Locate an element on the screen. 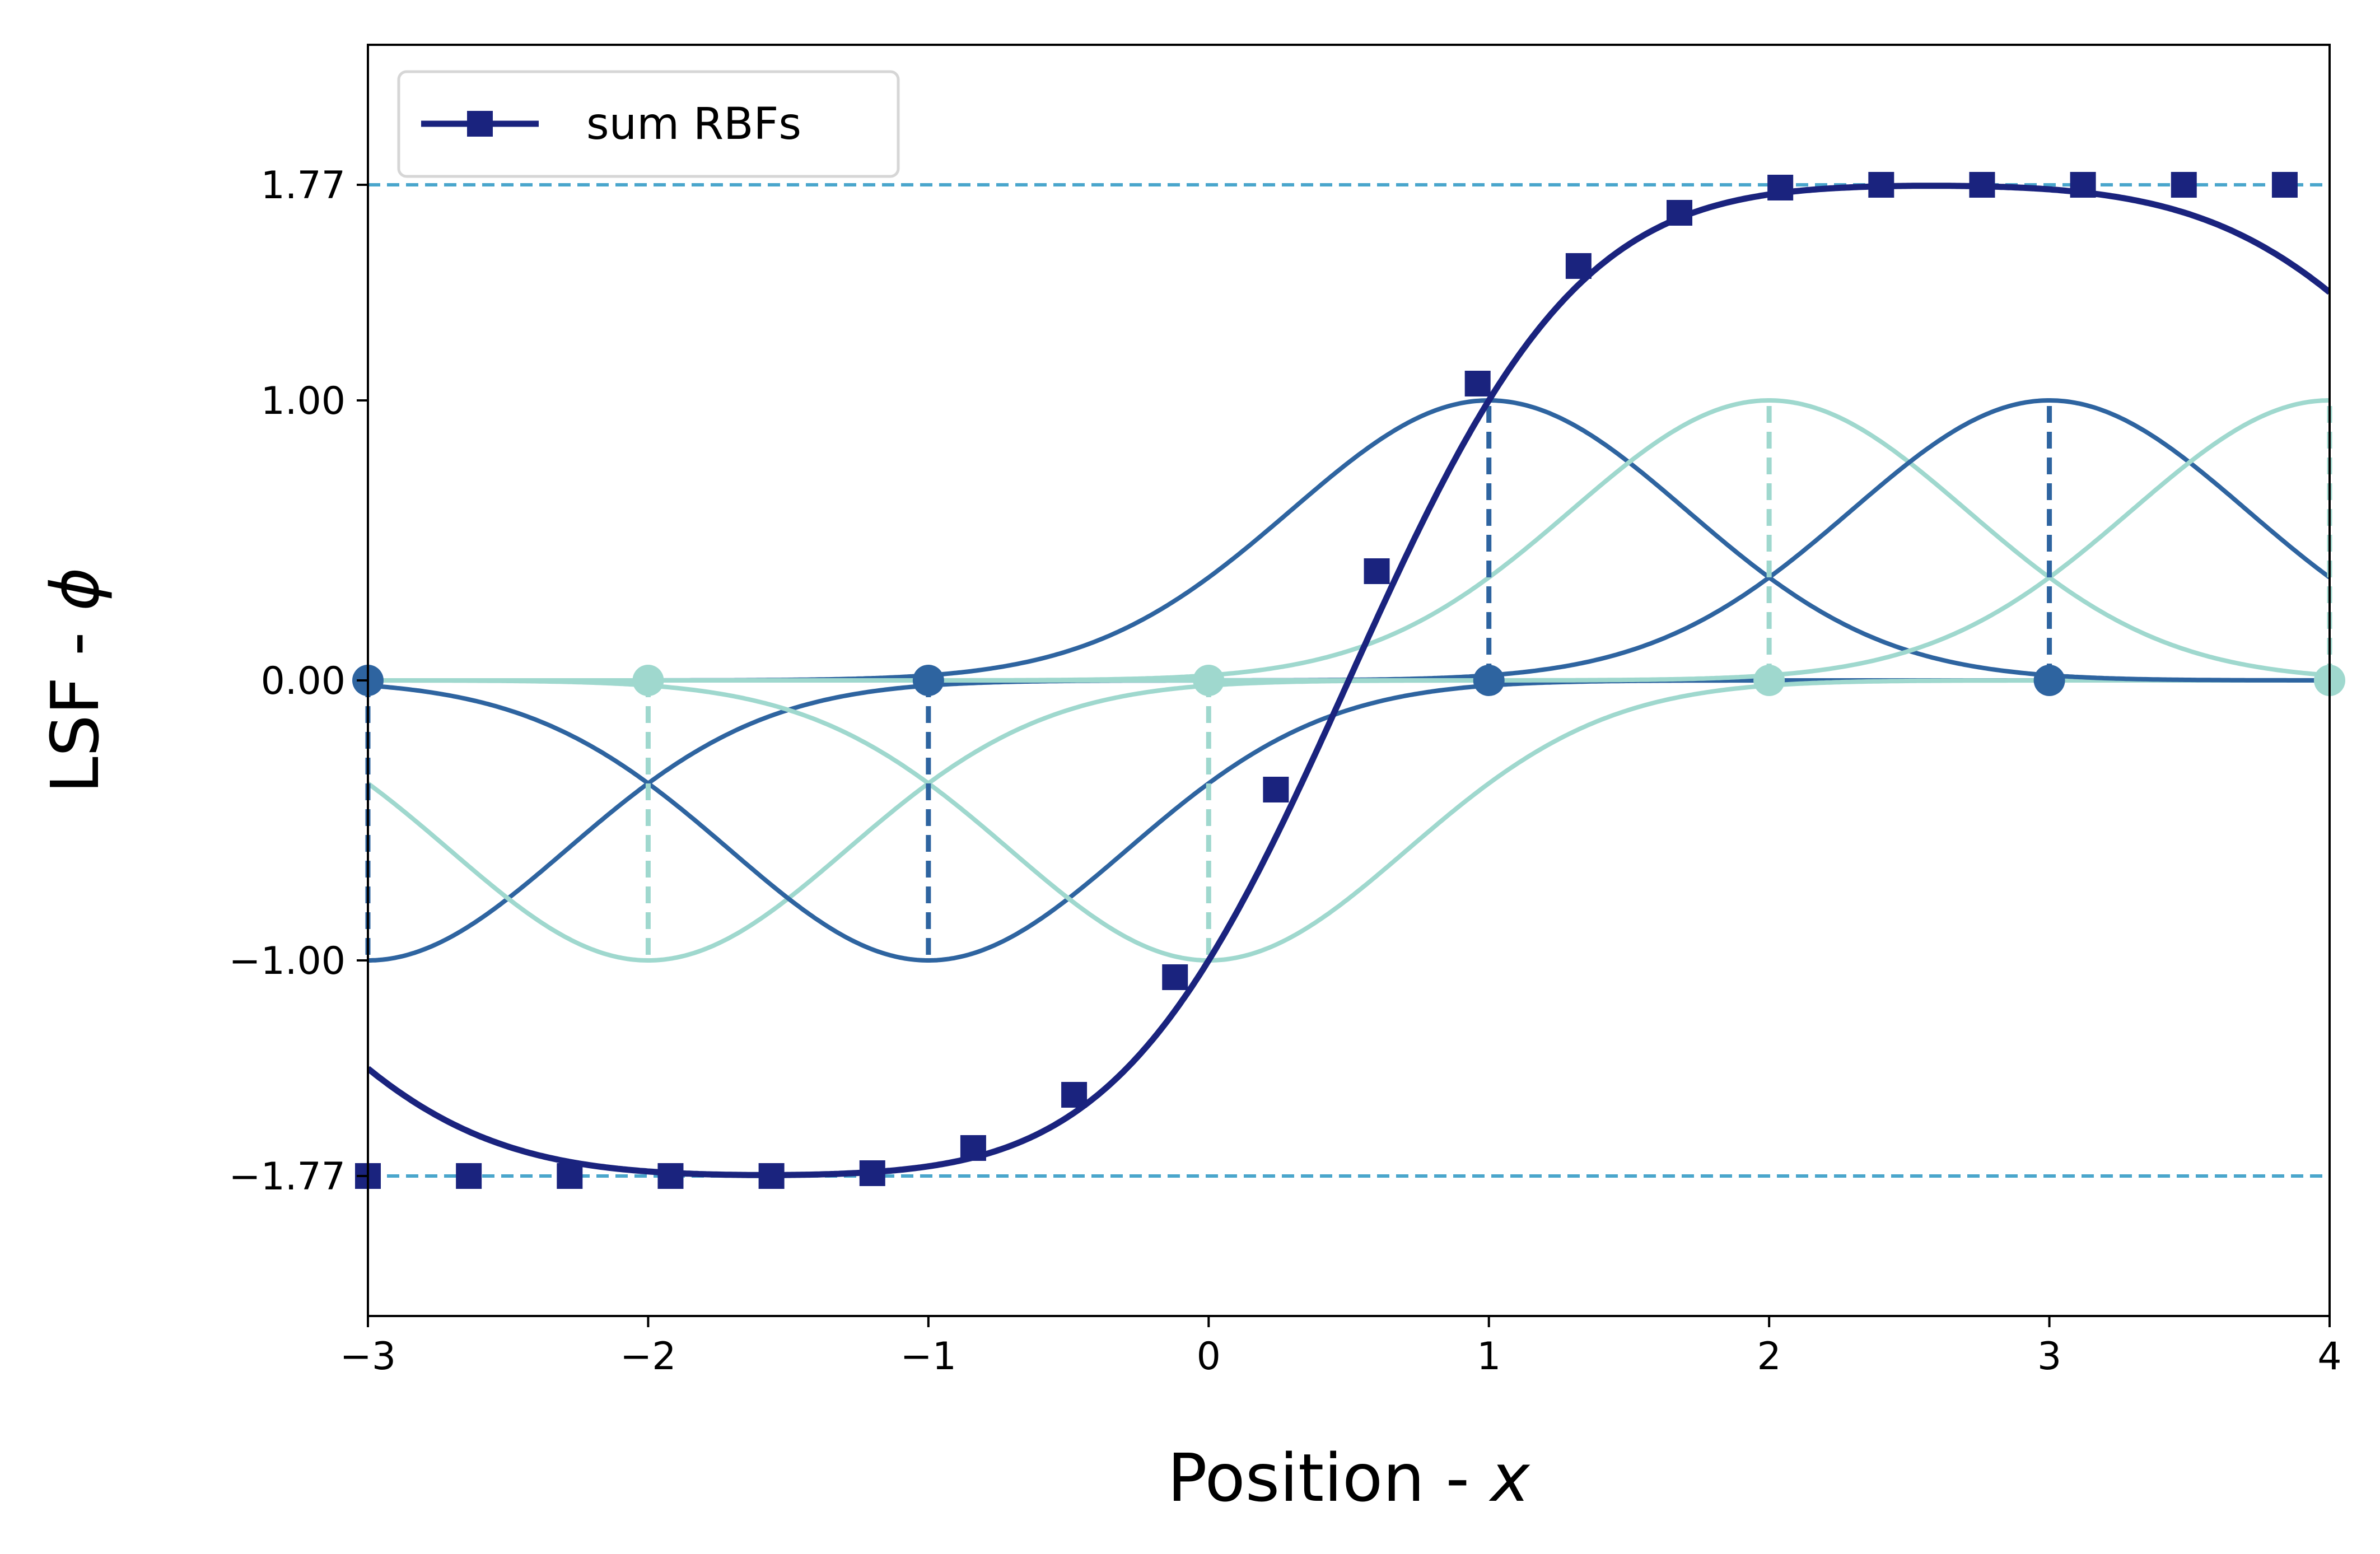 This screenshot has width=2380, height=1554. y-tick-label: −1.00 is located at coordinates (288, 961).